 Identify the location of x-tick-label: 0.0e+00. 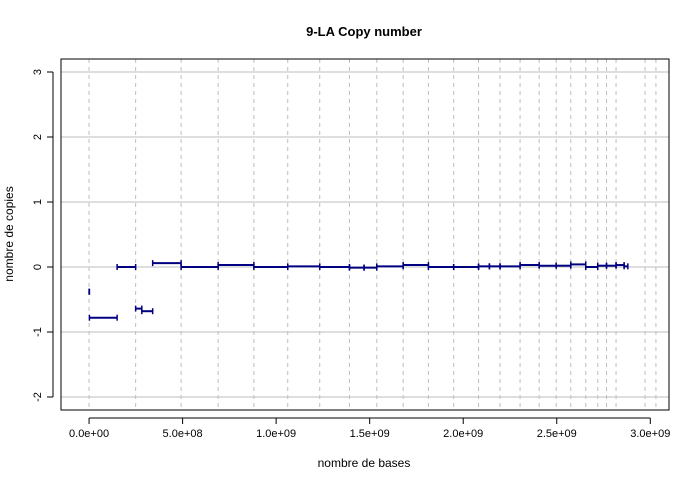
(89, 434).